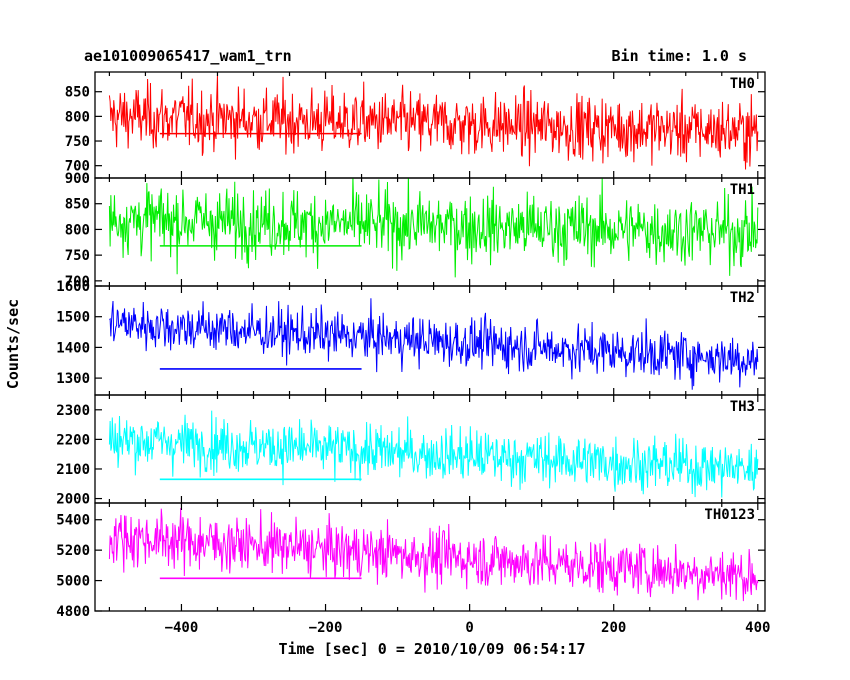 This screenshot has width=850, height=680. What do you see at coordinates (73, 500) in the screenshot?
I see `y-tick-label: 2000` at bounding box center [73, 500].